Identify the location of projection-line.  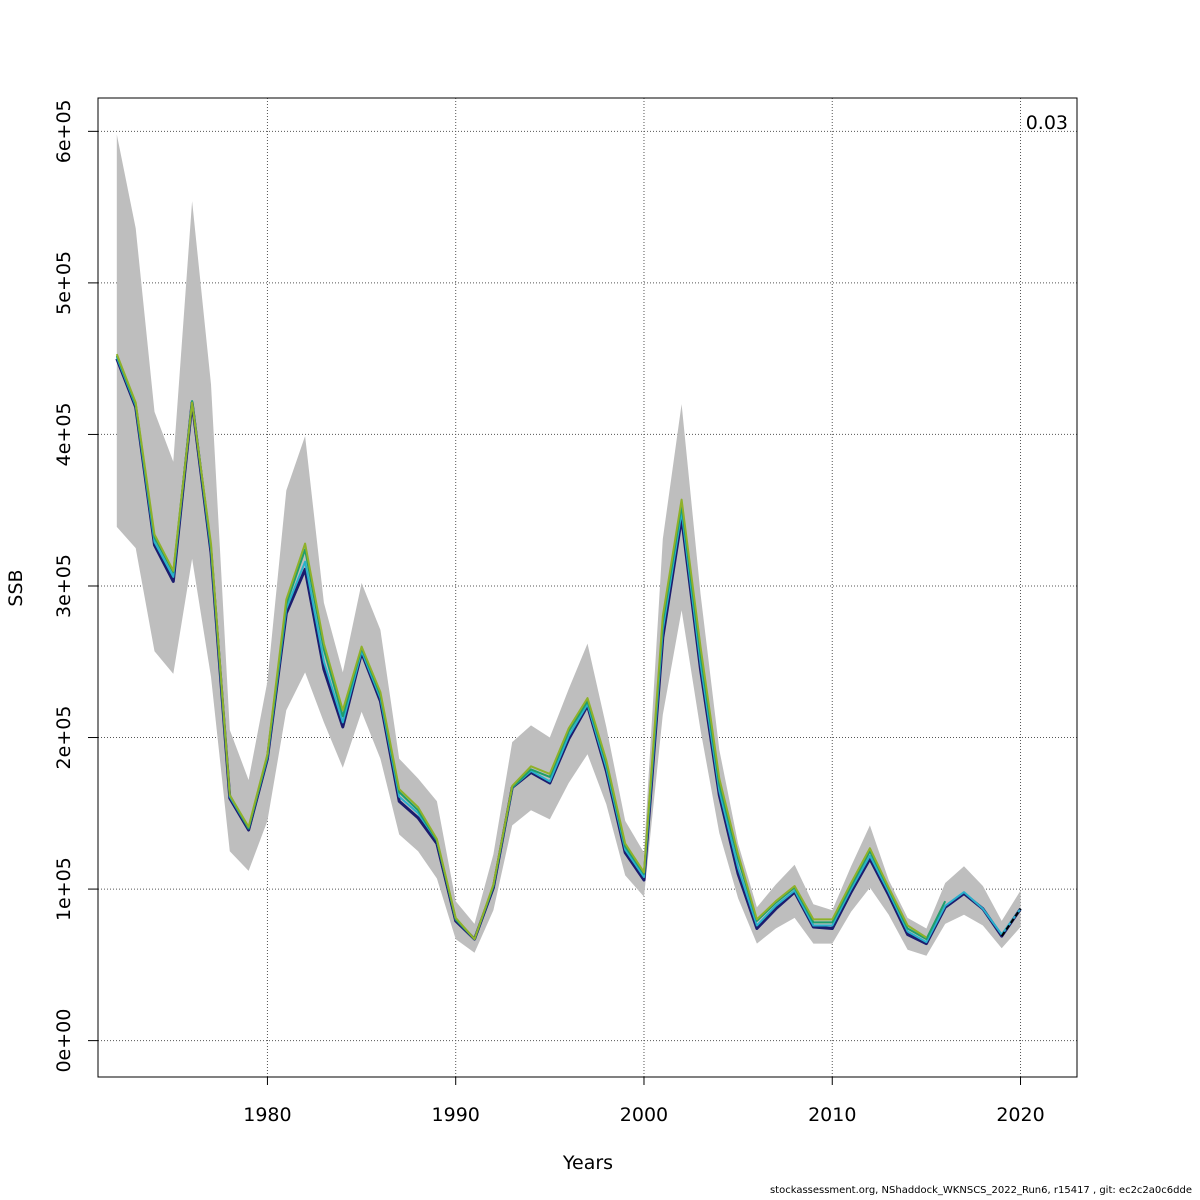
(1011, 922).